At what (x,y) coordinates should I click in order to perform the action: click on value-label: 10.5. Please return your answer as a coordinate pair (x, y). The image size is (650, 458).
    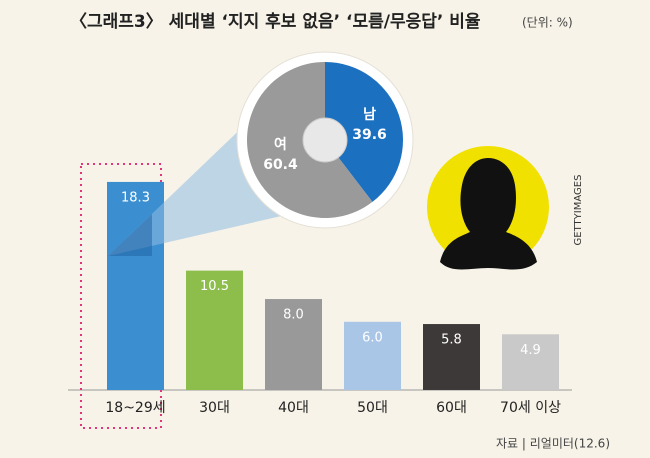
    Looking at the image, I should click on (214, 286).